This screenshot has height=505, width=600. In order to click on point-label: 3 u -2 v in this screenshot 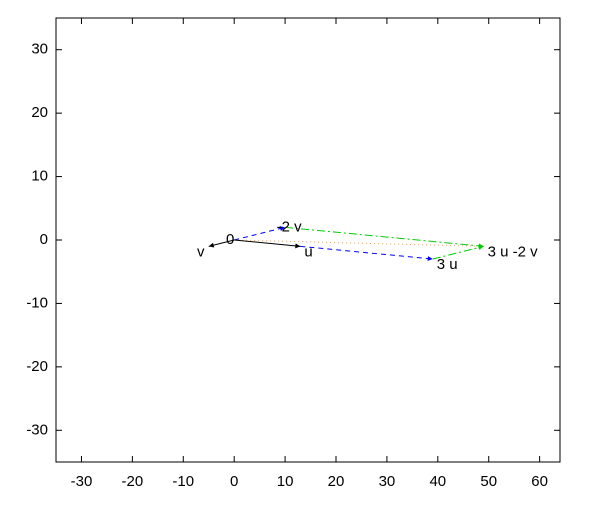, I will do `click(513, 251)`.